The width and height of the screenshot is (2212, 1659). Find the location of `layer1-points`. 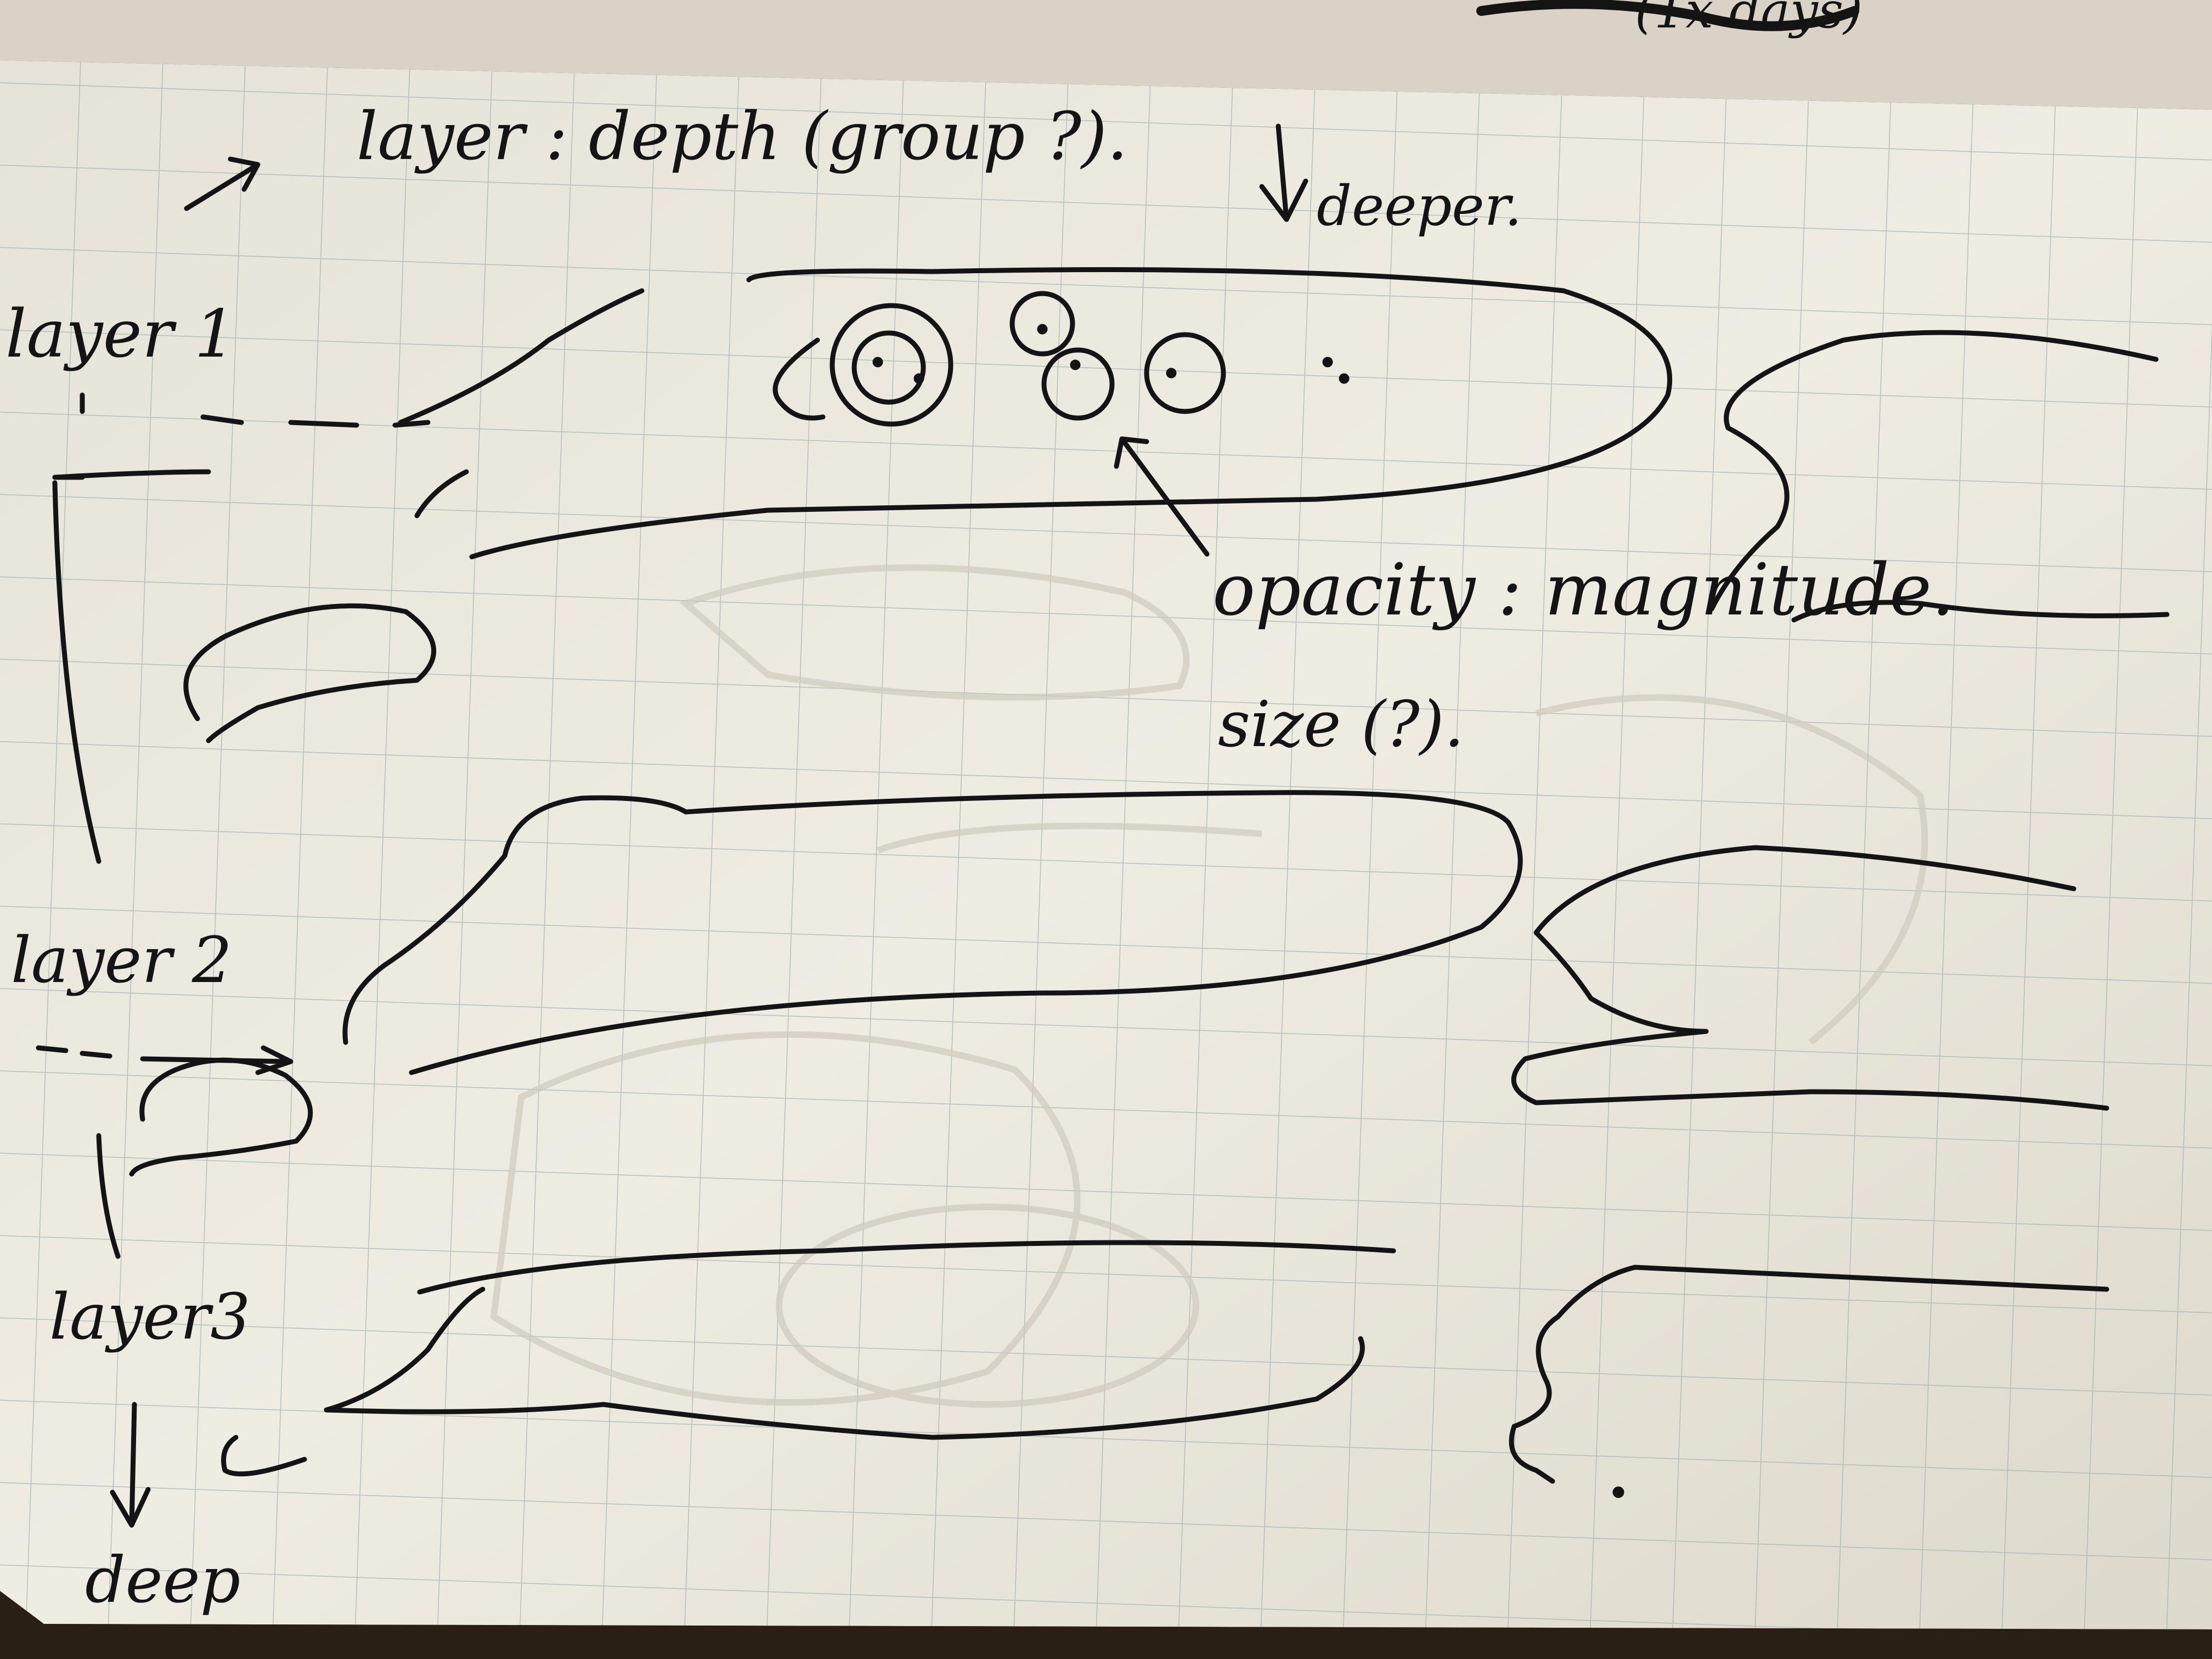

layer1-points is located at coordinates (1061, 359).